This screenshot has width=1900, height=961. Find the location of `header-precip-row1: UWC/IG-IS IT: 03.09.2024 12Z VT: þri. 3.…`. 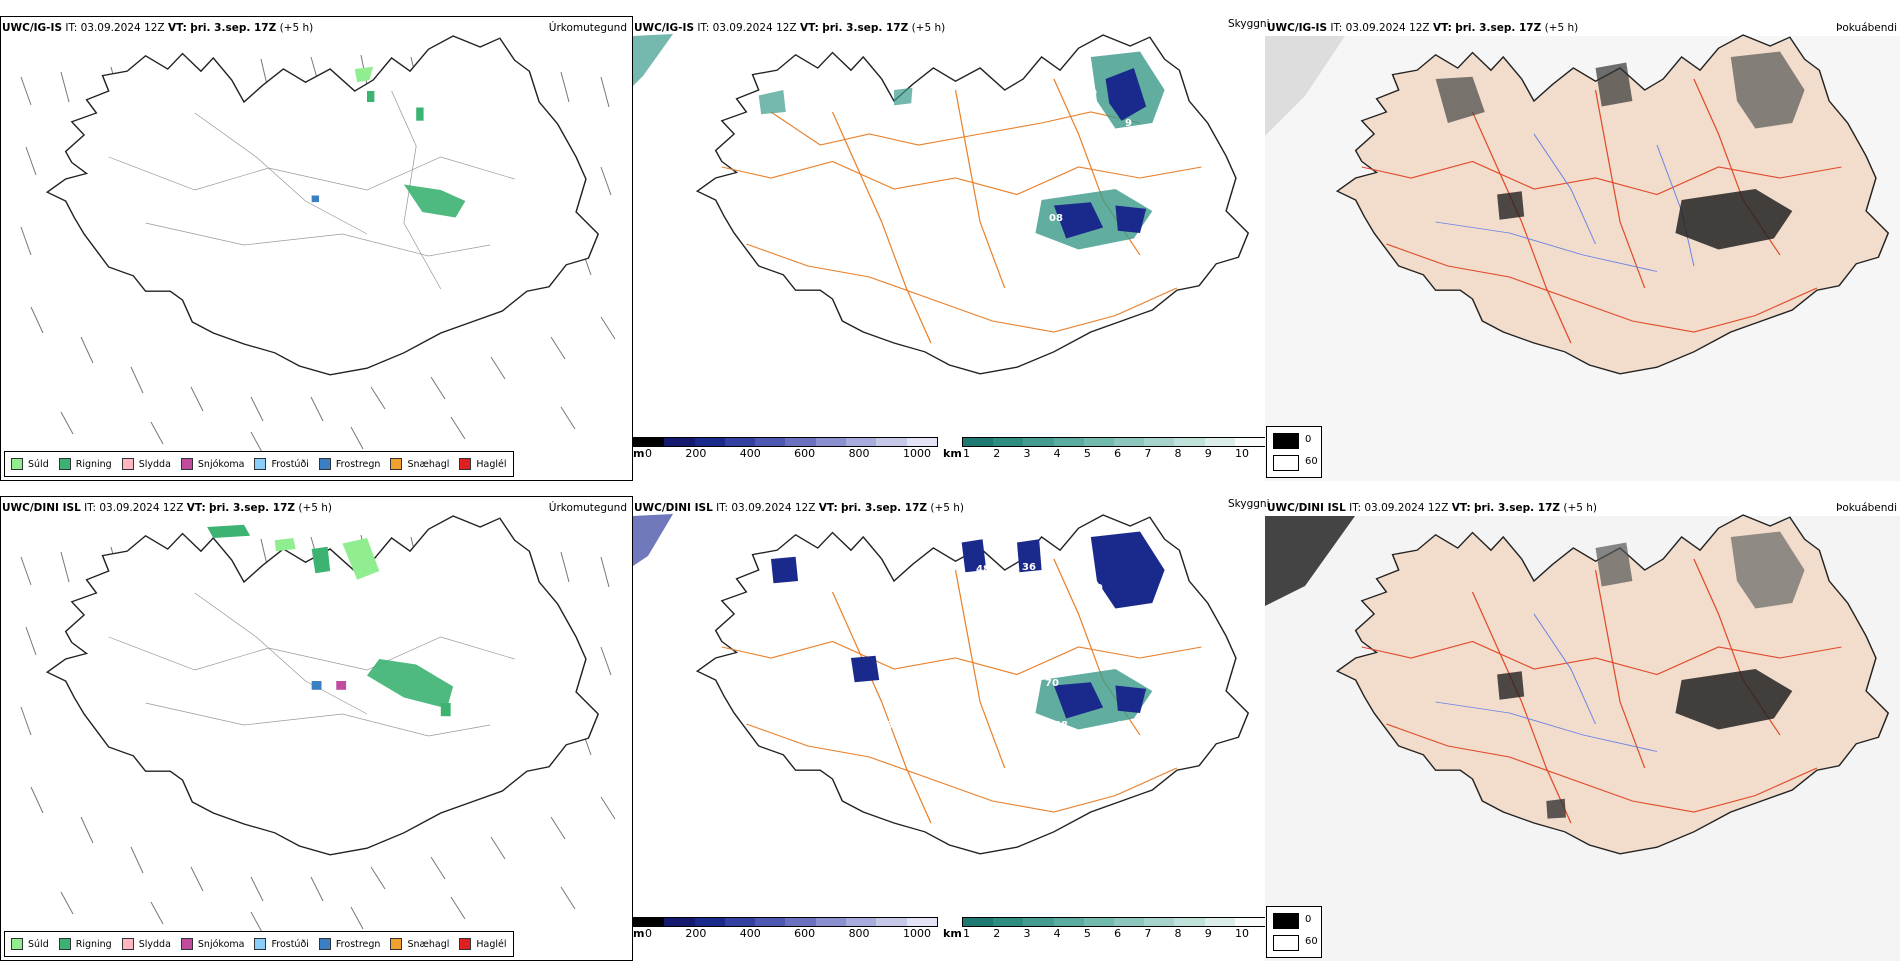

header-precip-row1: UWC/IG-IS IT: 03.09.2024 12Z VT: þri. 3.… is located at coordinates (314, 28).